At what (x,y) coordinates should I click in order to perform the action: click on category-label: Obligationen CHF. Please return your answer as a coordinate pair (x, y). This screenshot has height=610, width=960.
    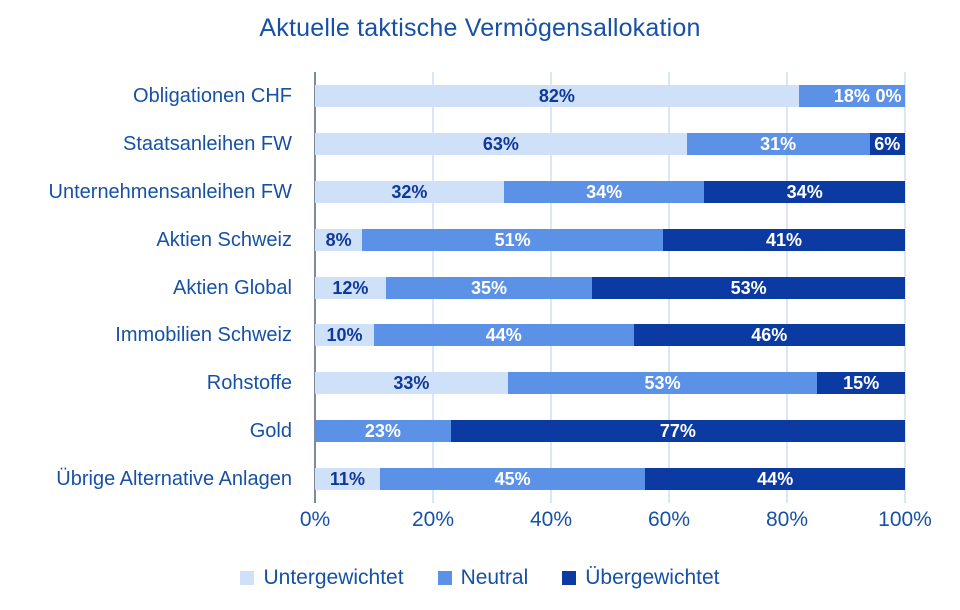
    Looking at the image, I should click on (212, 95).